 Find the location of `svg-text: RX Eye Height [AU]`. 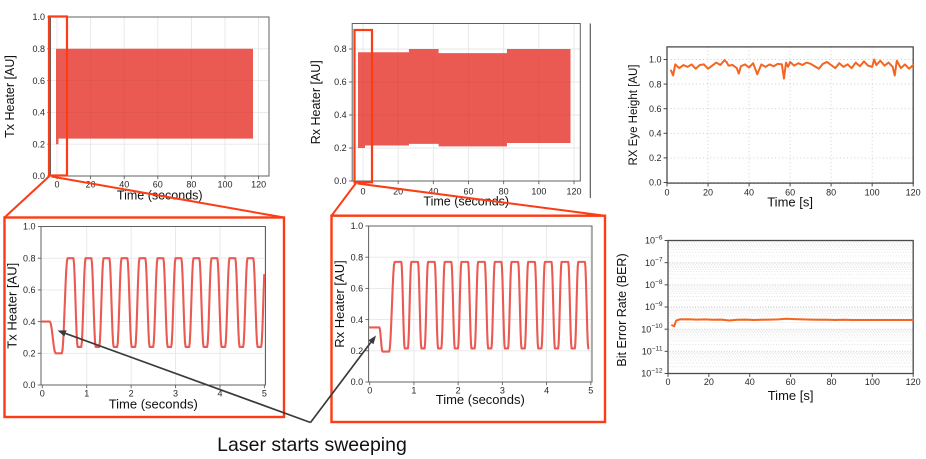

svg-text: RX Eye Height [AU] is located at coordinates (634, 115).